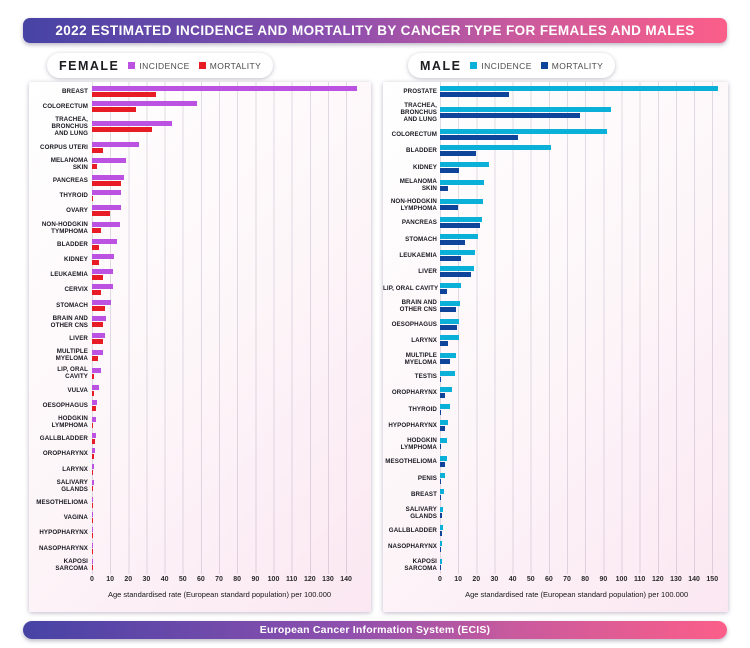  Describe the element at coordinates (132, 65) in the screenshot. I see `incidence-swatch-icon` at that location.